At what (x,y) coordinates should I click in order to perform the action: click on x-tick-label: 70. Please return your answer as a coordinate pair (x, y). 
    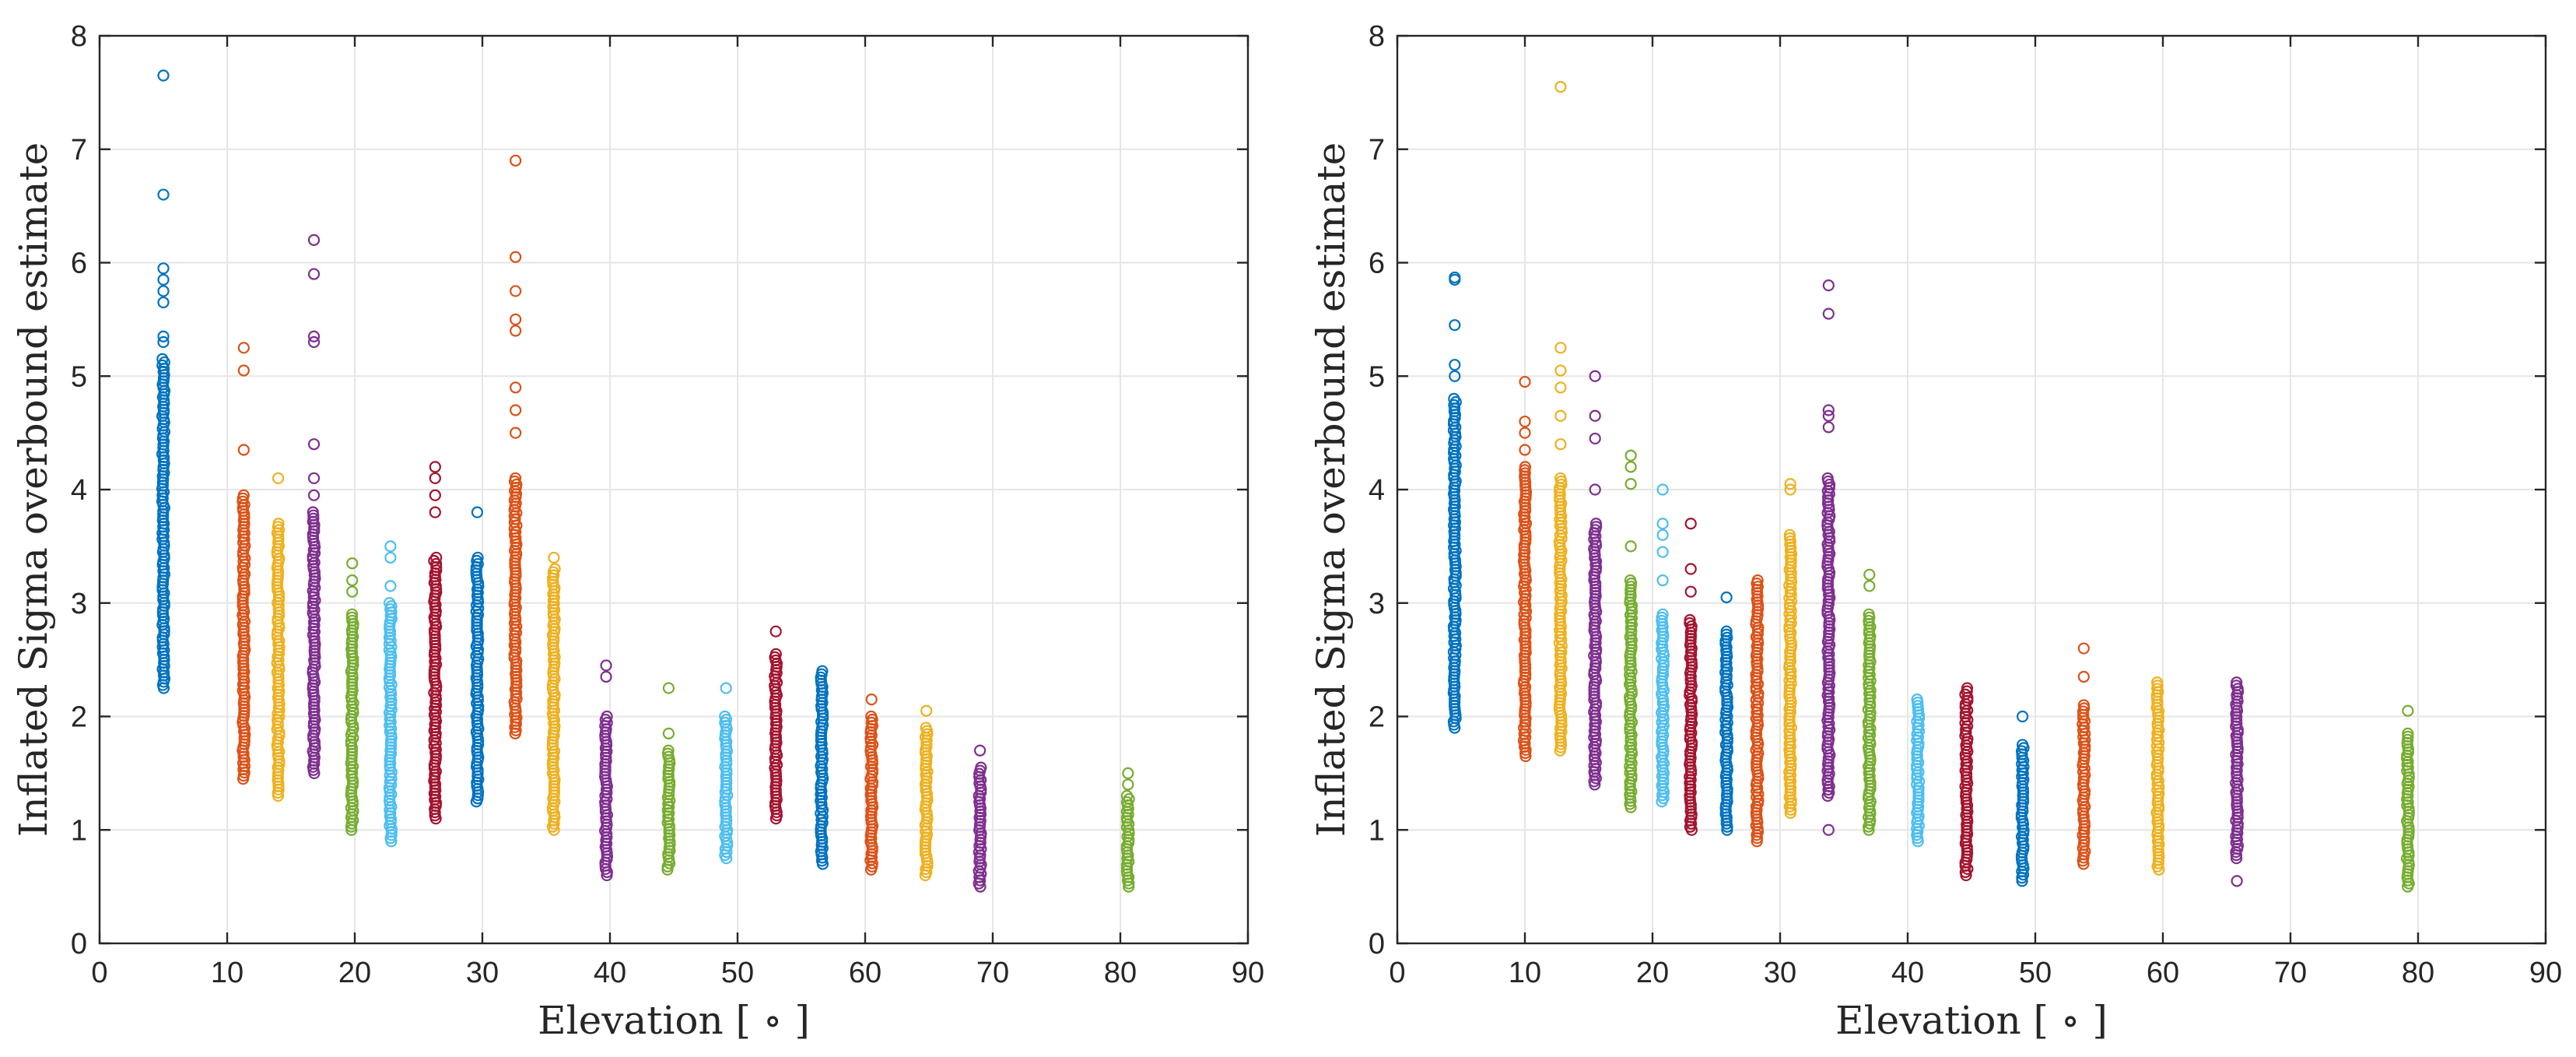
    Looking at the image, I should click on (2290, 973).